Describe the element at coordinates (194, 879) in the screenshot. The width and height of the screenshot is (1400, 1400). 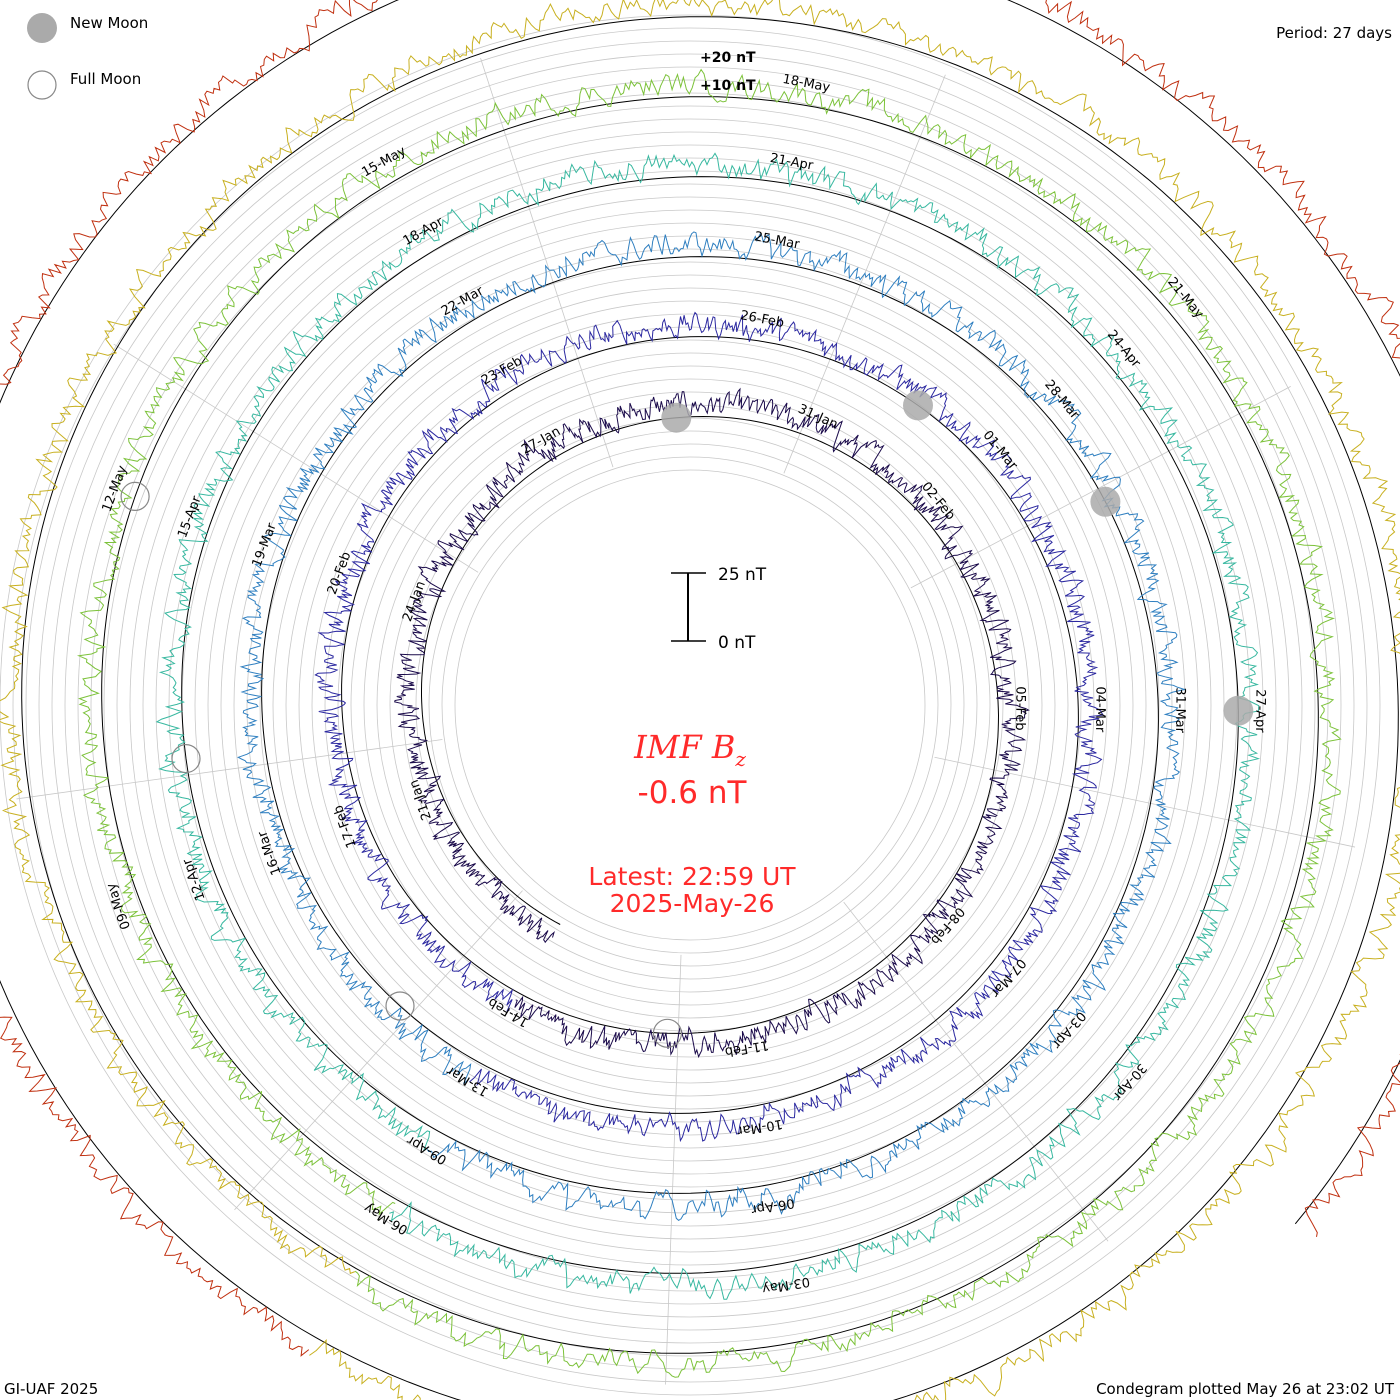
I see `x-tick-label: 12-Apr` at that location.